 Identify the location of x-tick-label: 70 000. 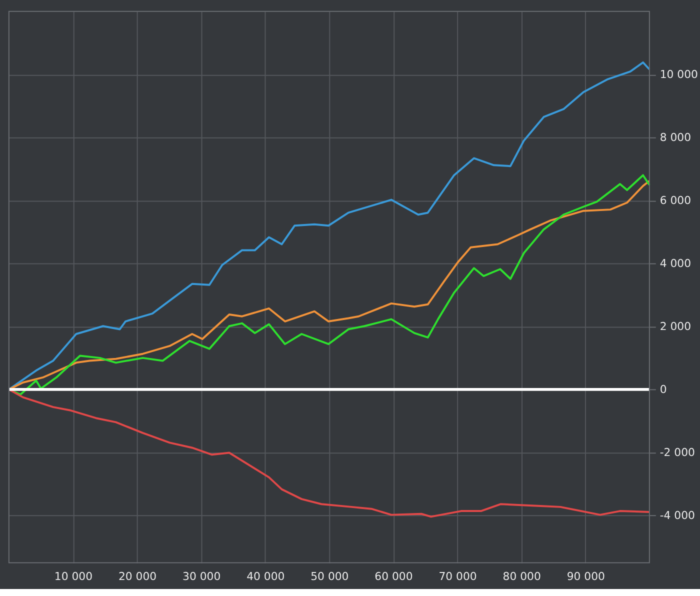
(457, 577).